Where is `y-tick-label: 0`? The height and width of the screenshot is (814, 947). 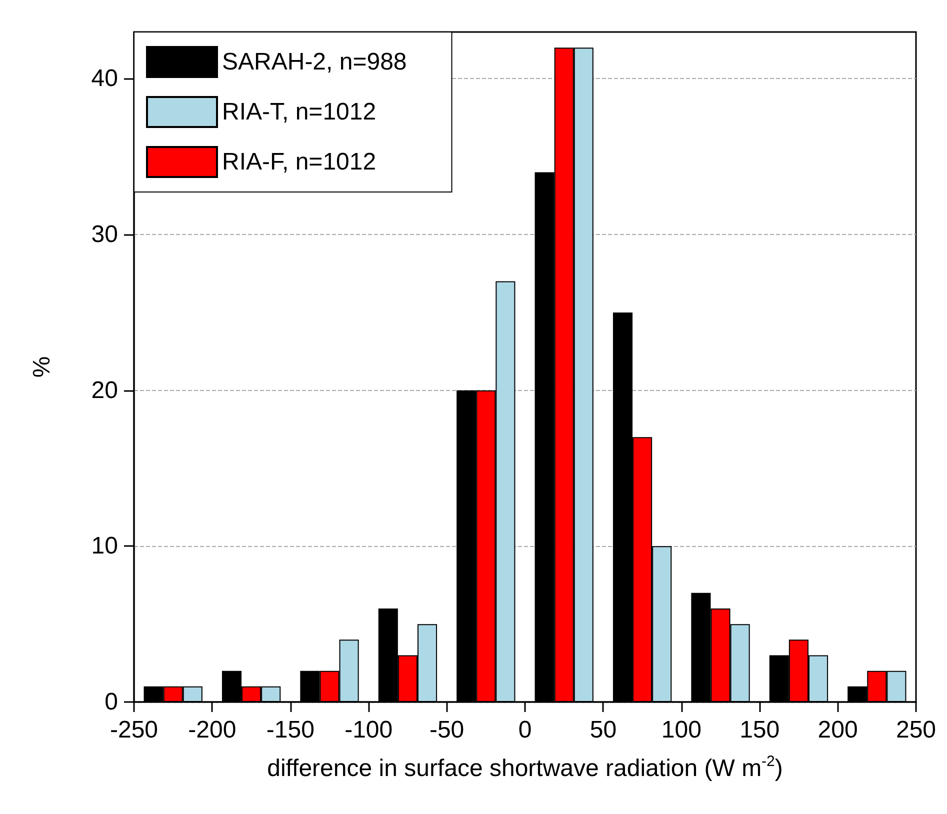
y-tick-label: 0 is located at coordinates (111, 702).